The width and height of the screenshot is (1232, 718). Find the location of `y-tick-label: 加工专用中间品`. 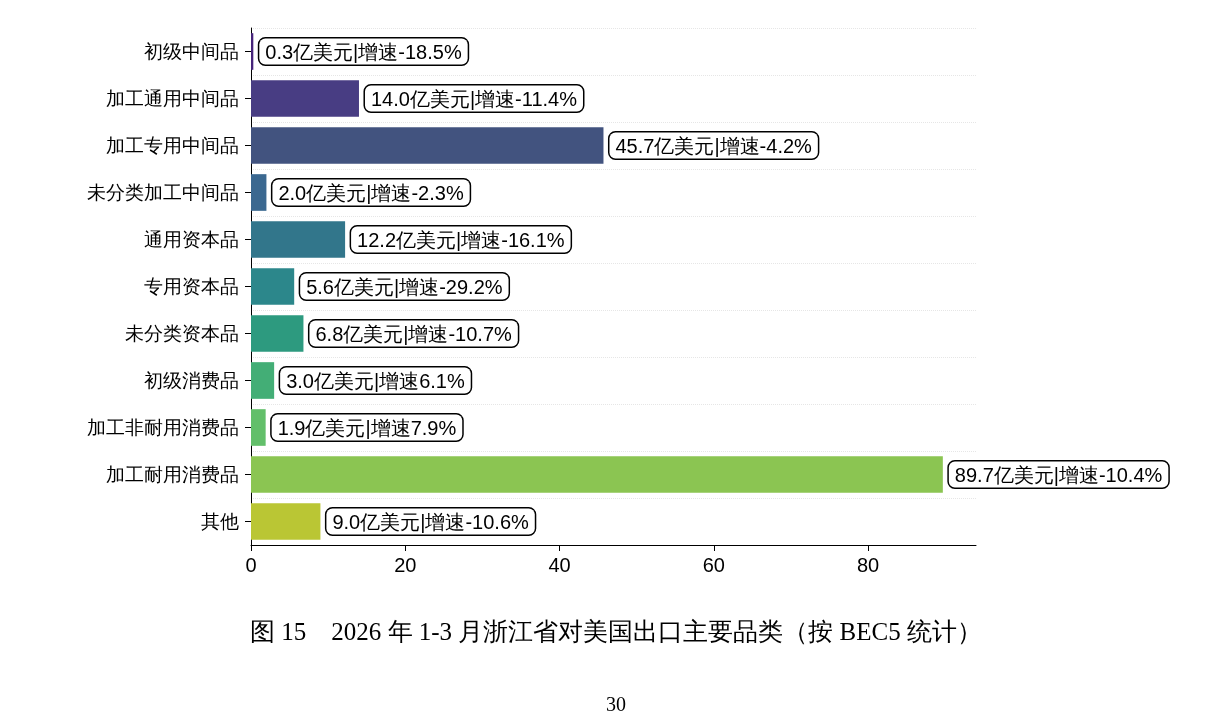

y-tick-label: 加工专用中间品 is located at coordinates (172, 145).